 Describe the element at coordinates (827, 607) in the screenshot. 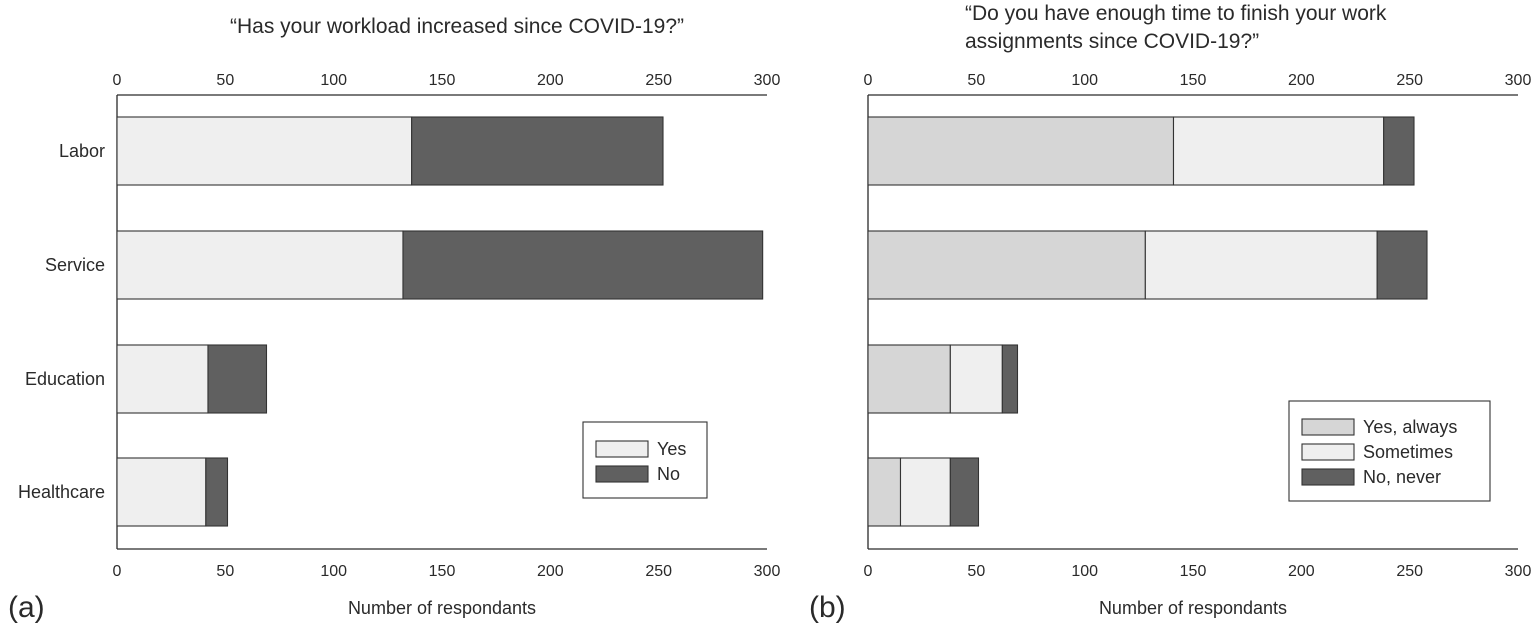

I see `panel-label: (b)` at that location.